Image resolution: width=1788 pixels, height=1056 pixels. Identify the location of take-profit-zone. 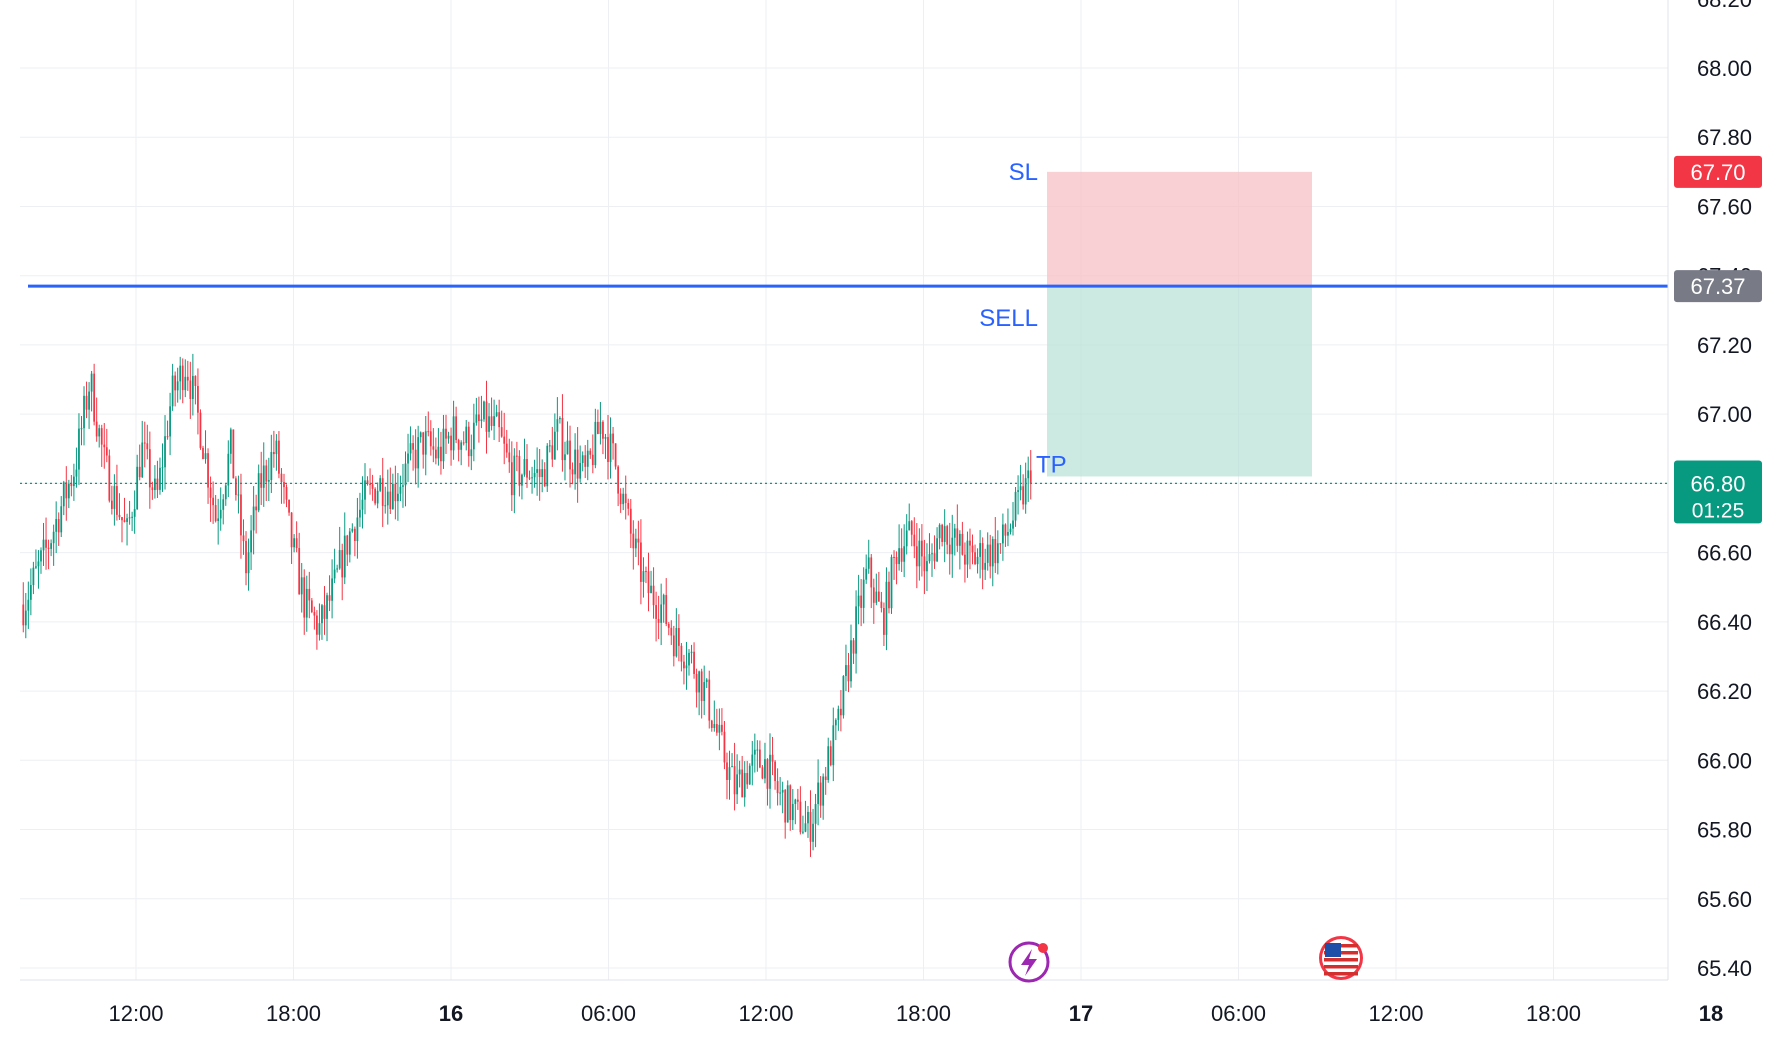
(1179, 381).